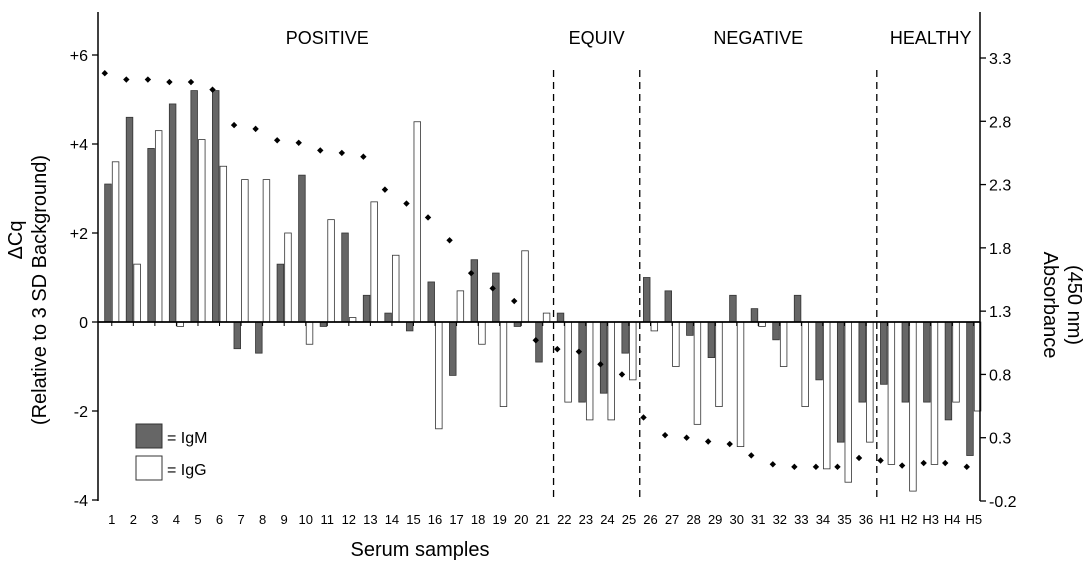 Image resolution: width=1083 pixels, height=570 pixels. Describe the element at coordinates (629, 519) in the screenshot. I see `x-tick-label: 25` at that location.